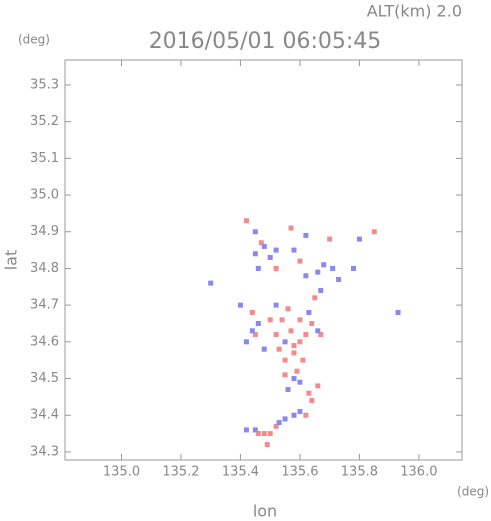  I want to click on x-tick-label: 135.2, so click(180, 472).